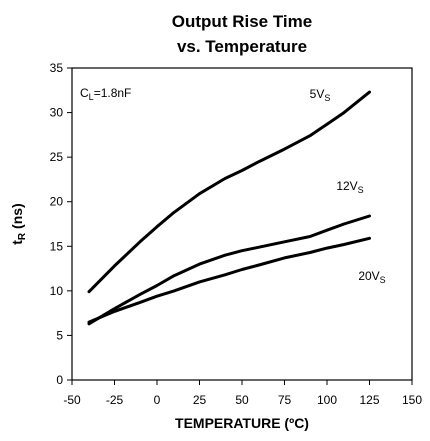 This screenshot has width=430, height=441. Describe the element at coordinates (84, 93) in the screenshot. I see `annotation-main: C` at that location.